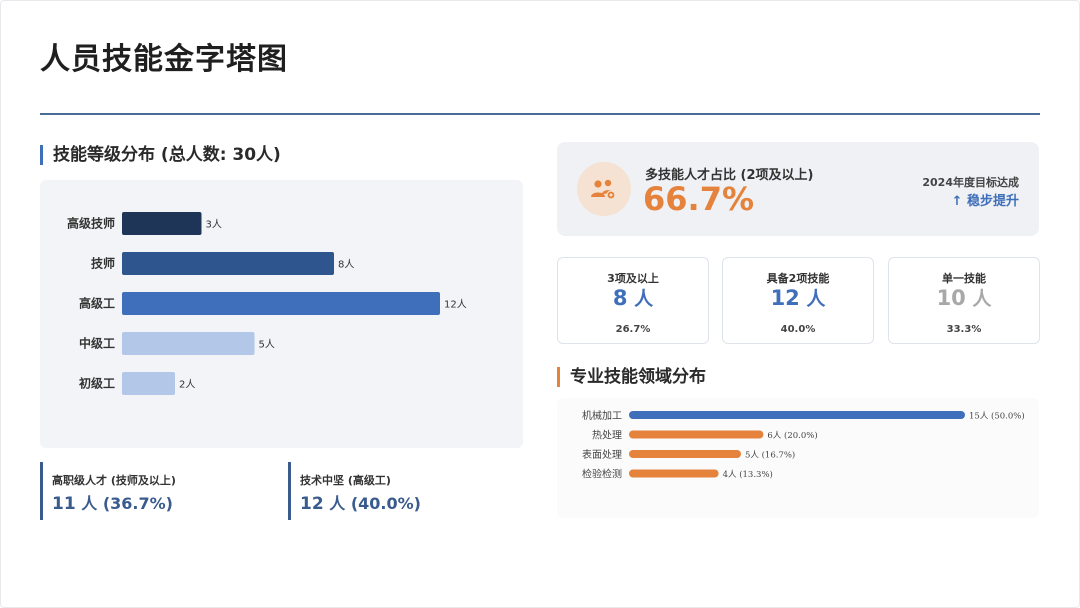  Describe the element at coordinates (798, 189) in the screenshot. I see `multi-skill-highlight-card: 多技能人才占比 (2项及以上) 66.7% 2024年度目标达成 ↑ 稳步提升` at that location.